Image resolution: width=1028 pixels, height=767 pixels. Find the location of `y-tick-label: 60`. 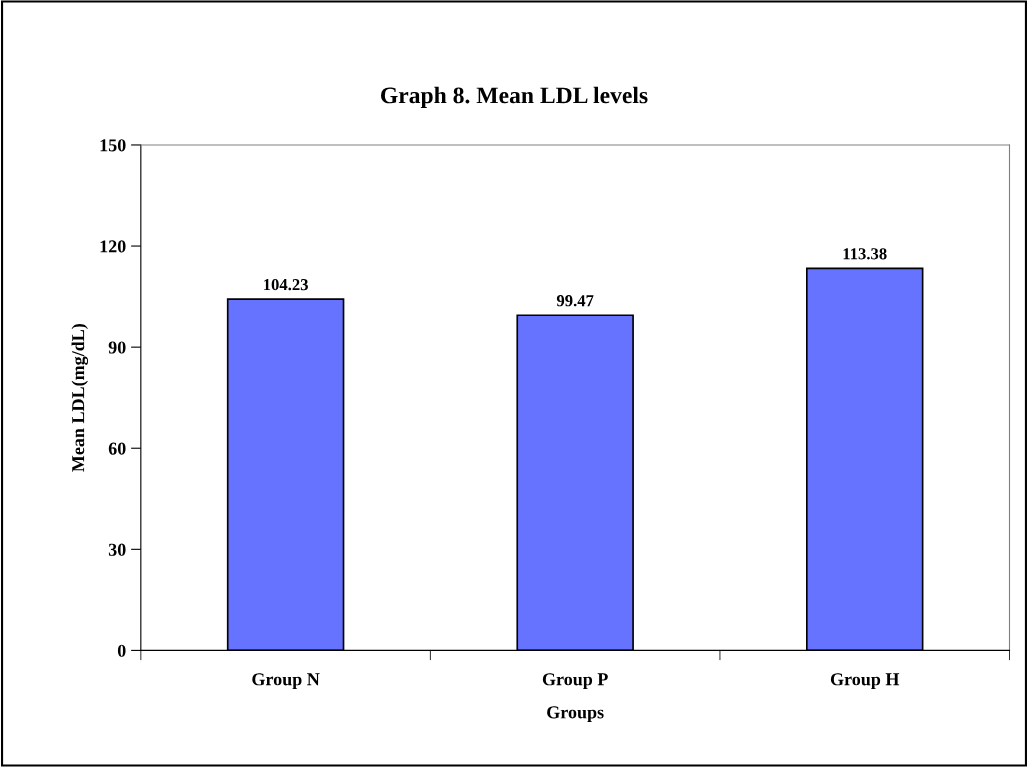

y-tick-label: 60 is located at coordinates (117, 448).